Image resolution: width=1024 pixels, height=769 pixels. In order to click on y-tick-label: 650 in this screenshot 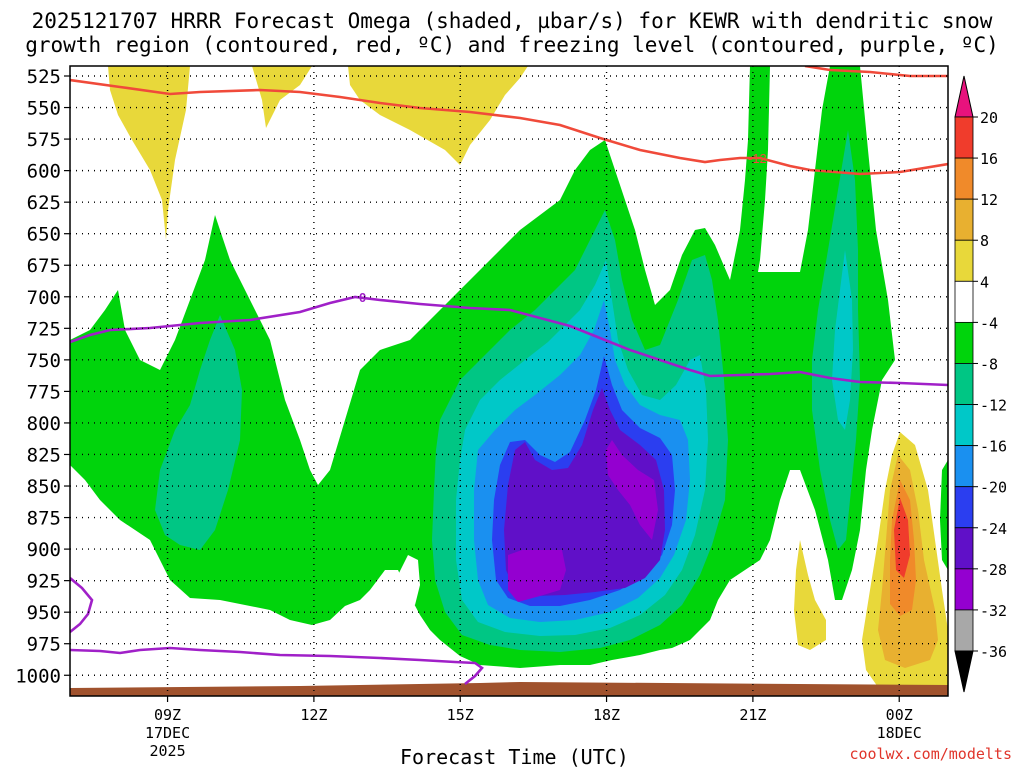, I will do `click(44, 235)`.